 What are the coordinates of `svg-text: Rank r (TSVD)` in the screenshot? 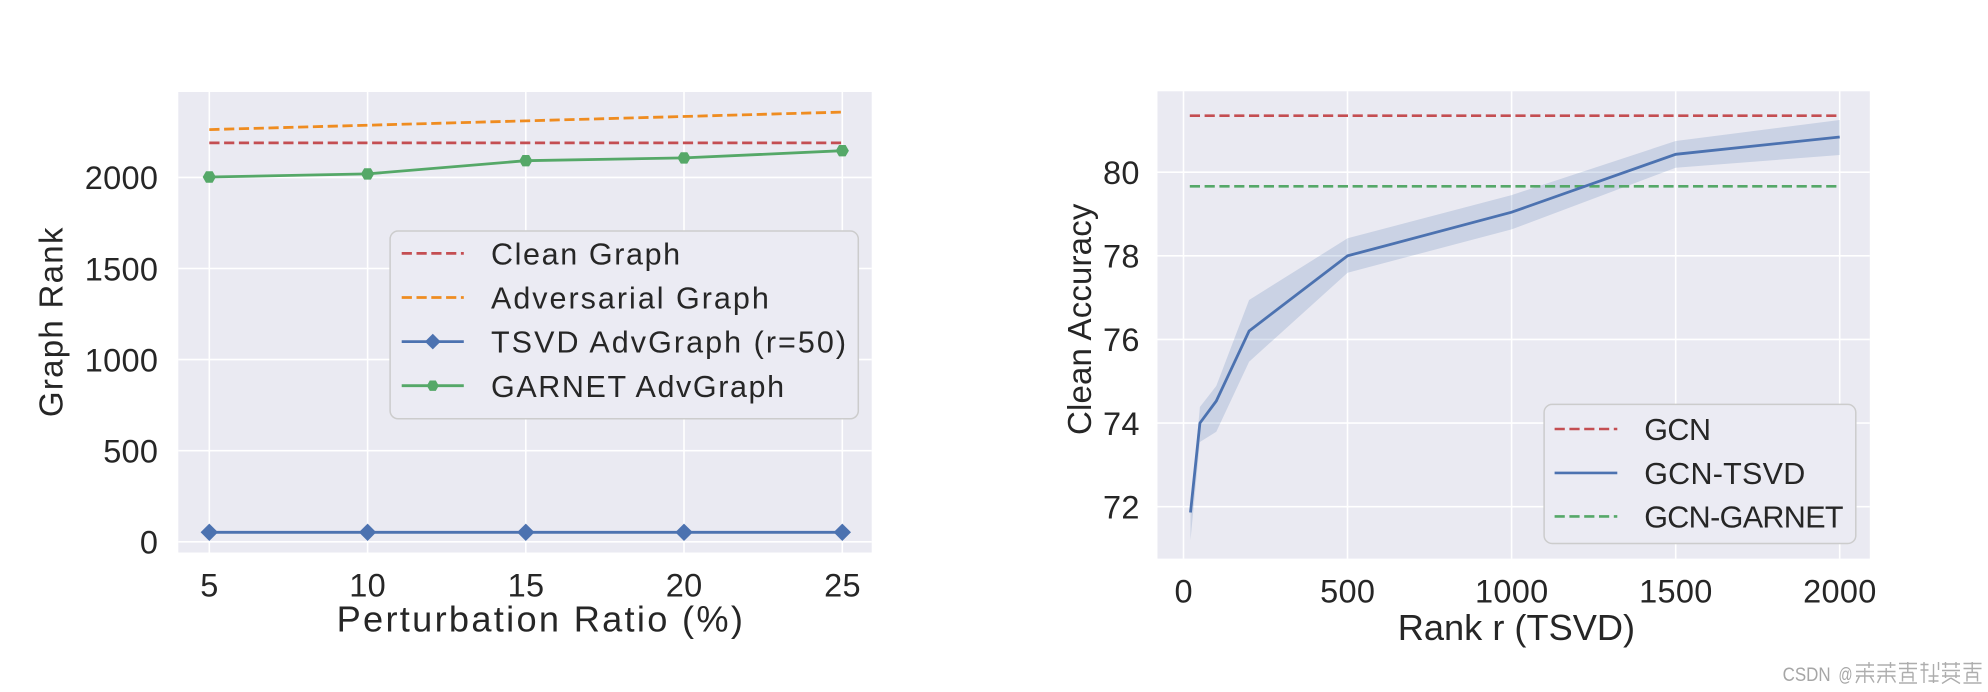 It's located at (1516, 627).